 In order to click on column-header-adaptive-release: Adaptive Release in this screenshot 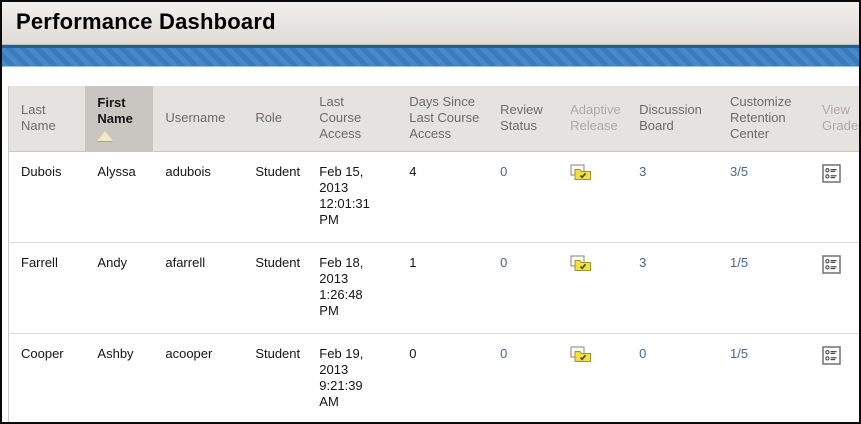, I will do `click(593, 119)`.